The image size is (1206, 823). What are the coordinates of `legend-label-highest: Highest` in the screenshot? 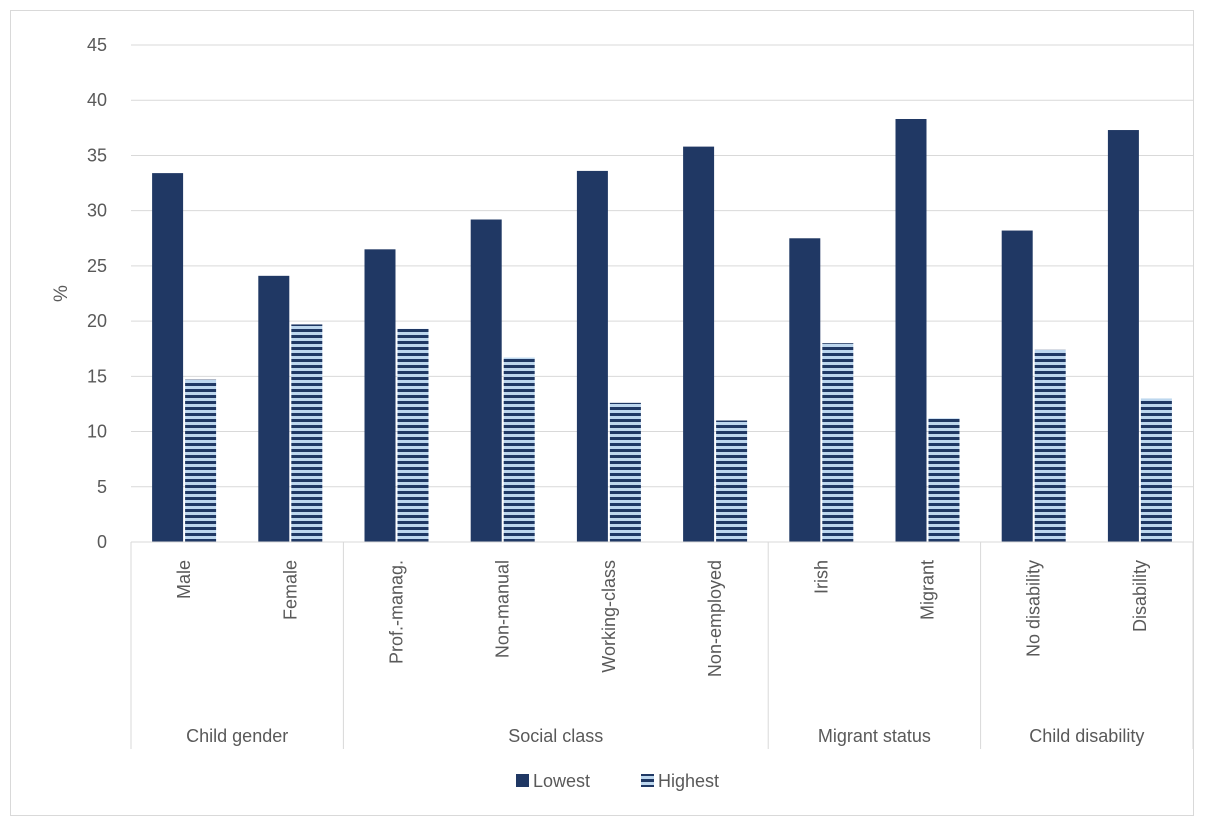 It's located at (688, 781).